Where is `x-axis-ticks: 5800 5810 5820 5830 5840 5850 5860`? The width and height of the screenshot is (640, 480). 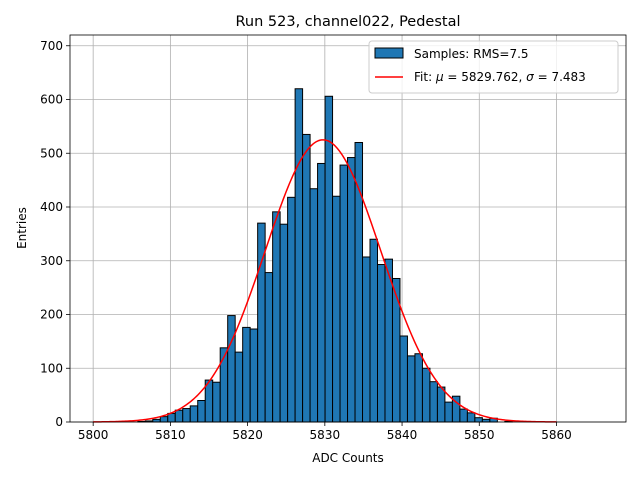 x-axis-ticks: 5800 5810 5820 5830 5840 5850 5860 is located at coordinates (325, 432).